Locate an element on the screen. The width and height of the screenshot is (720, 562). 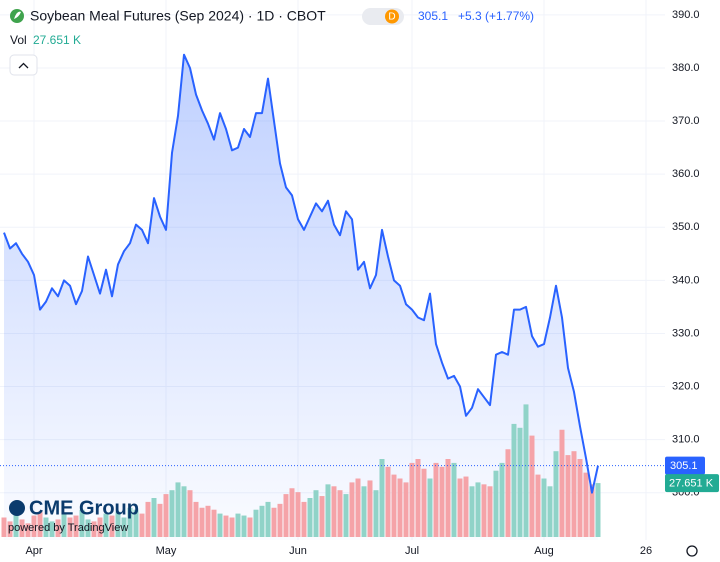
price-change: +5.3 (+1.77%) is located at coordinates (496, 16).